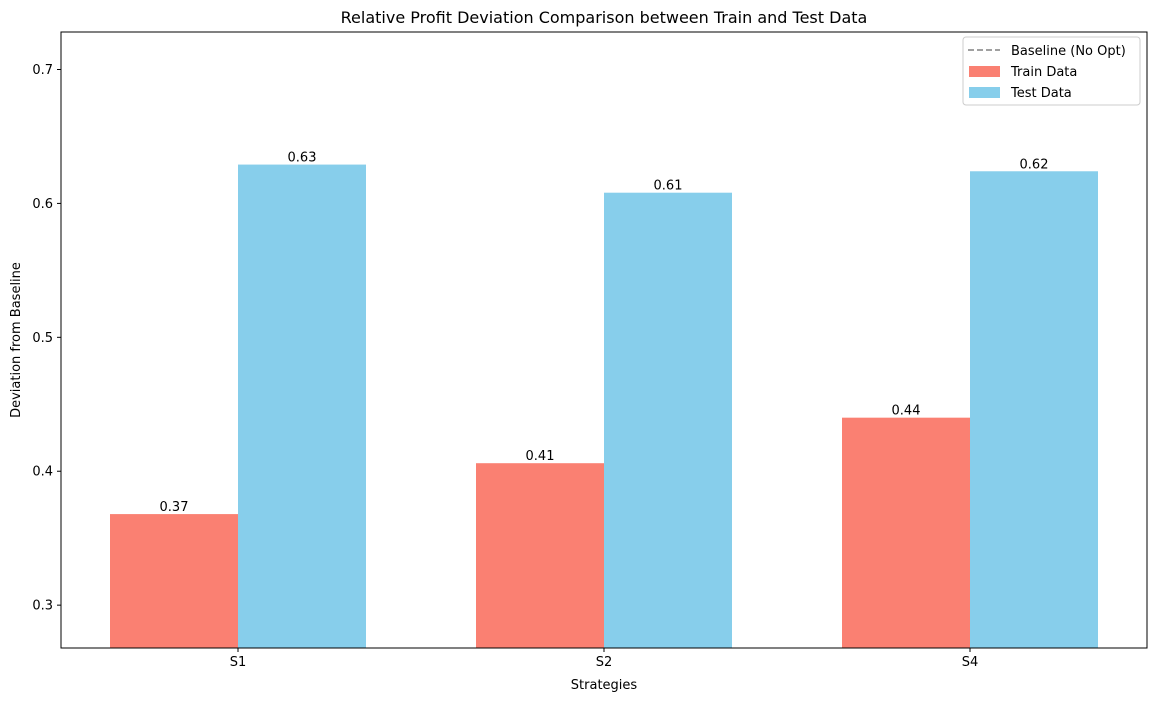 The image size is (1156, 701). I want to click on y-tick-label: 0.3, so click(42, 606).